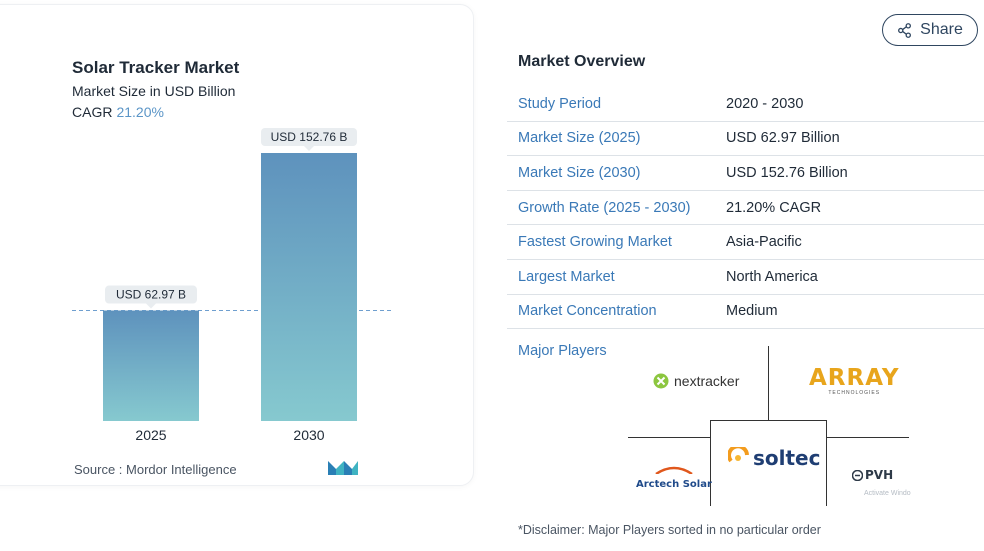  Describe the element at coordinates (783, 138) in the screenshot. I see `overview-value: USD 62.97 Billion` at that location.